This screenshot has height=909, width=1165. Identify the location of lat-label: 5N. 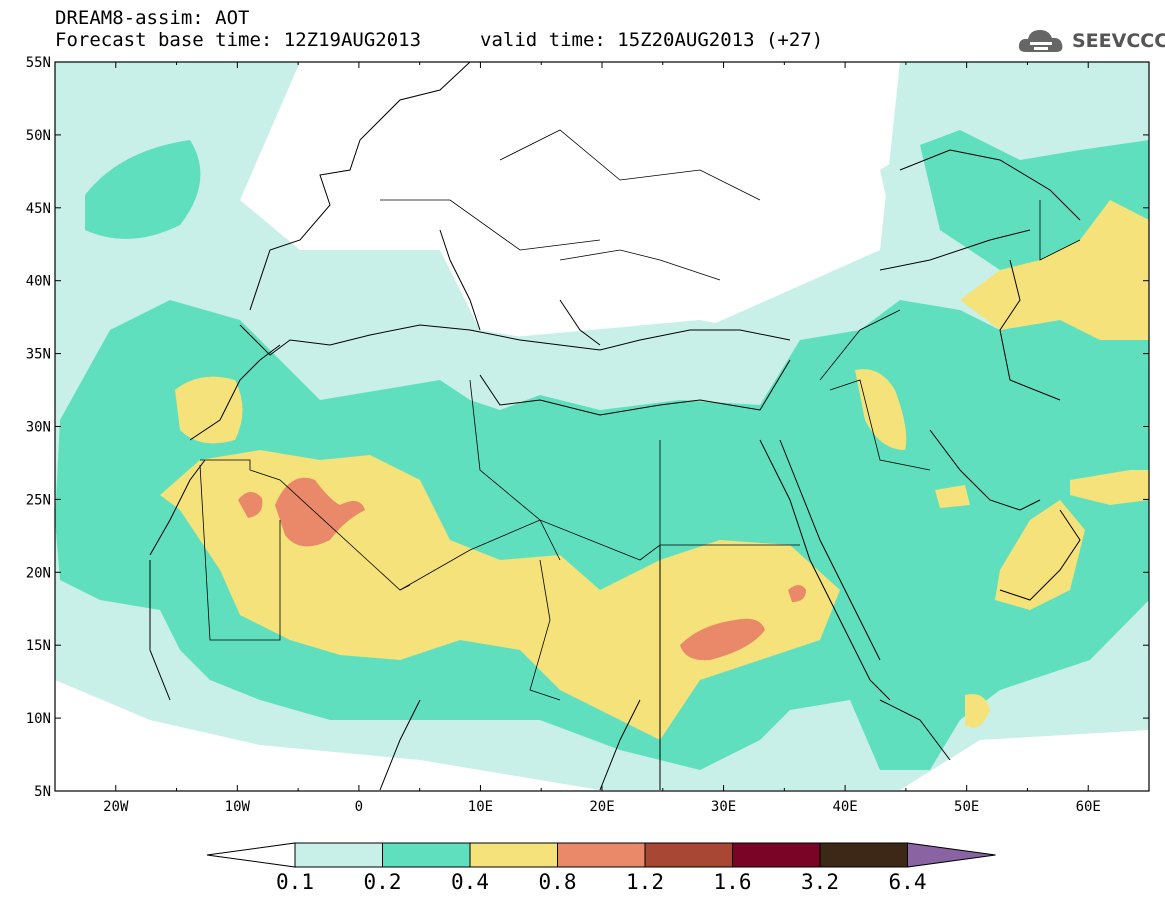
(42, 792).